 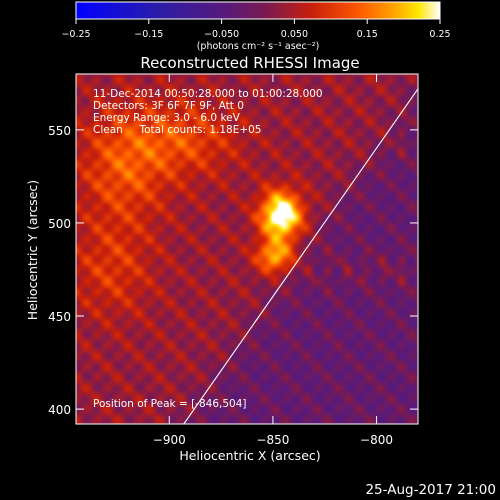 What do you see at coordinates (249, 455) in the screenshot?
I see `x-axis-label: Heliocentric X (arcsec)` at bounding box center [249, 455].